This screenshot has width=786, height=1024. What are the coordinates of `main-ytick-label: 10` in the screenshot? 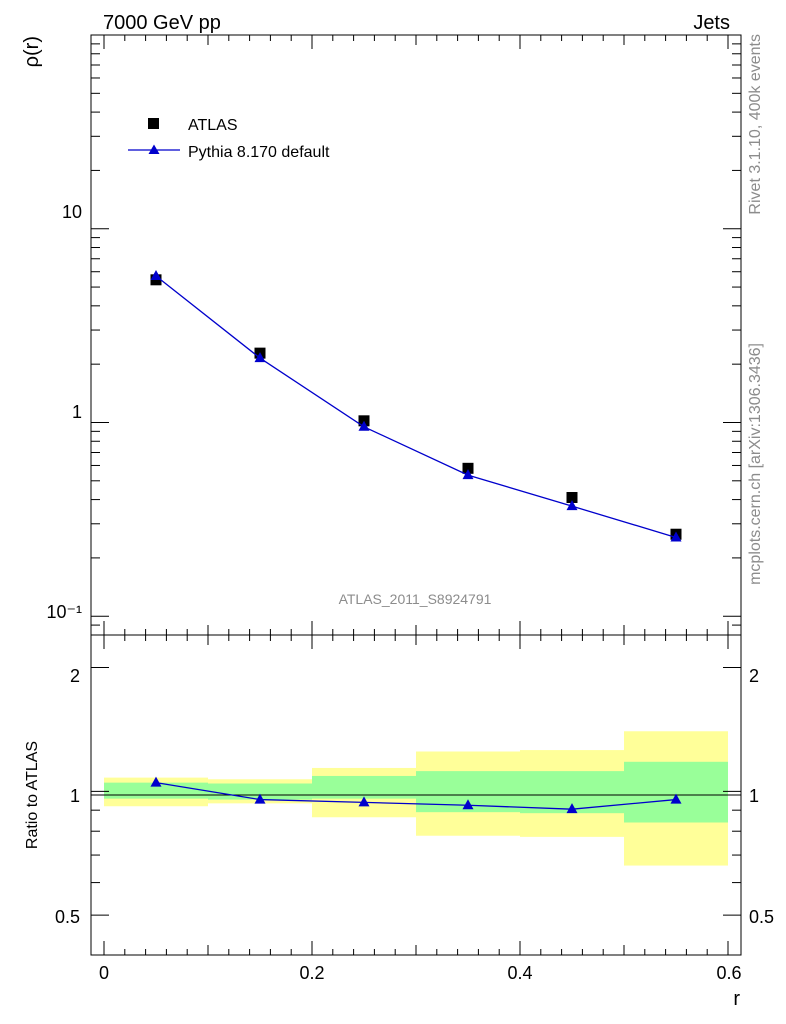 It's located at (72, 212).